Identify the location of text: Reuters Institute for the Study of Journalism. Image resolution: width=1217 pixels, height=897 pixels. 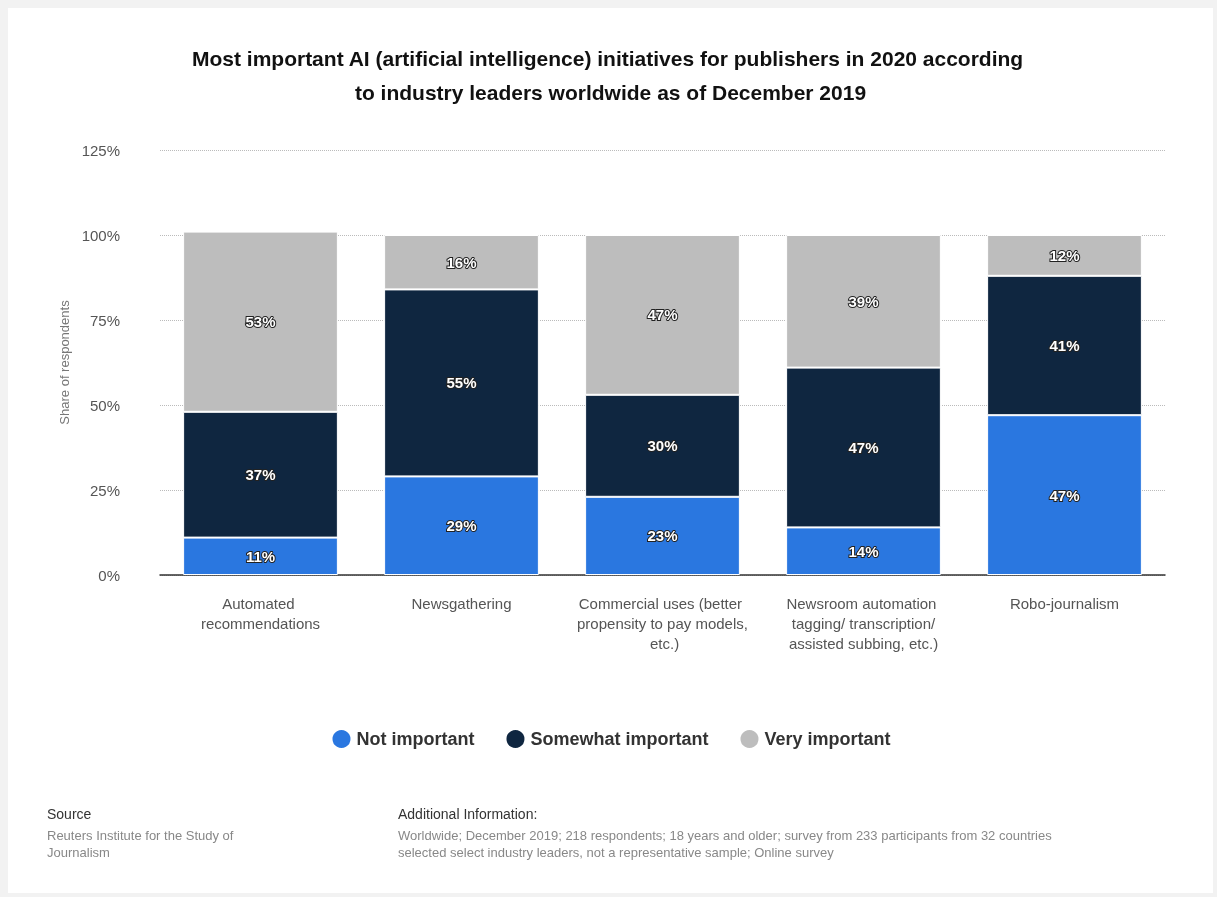
(142, 844).